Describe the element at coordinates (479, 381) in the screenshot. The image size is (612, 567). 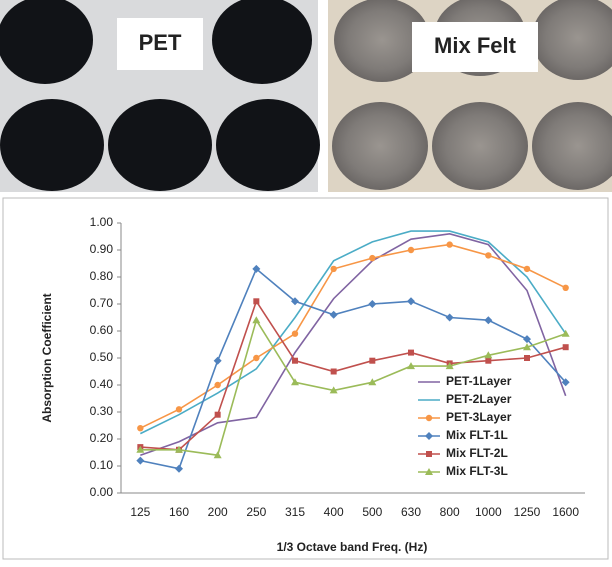
I see `legend-label: PET-1Layer` at that location.